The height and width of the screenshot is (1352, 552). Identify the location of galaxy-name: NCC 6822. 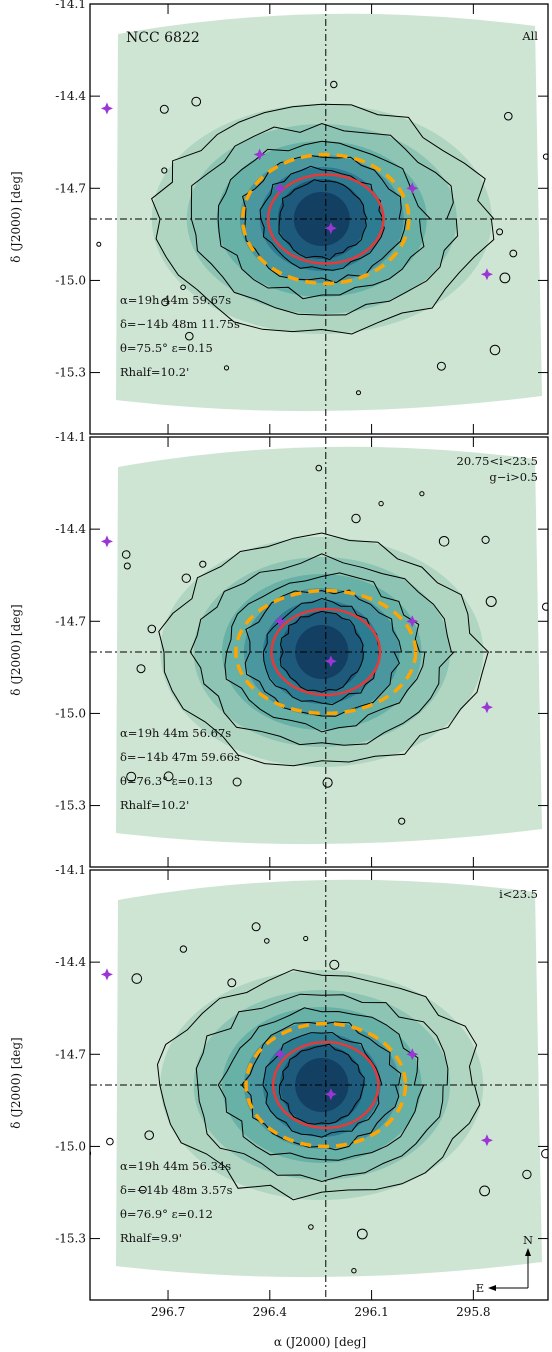
(163, 38).